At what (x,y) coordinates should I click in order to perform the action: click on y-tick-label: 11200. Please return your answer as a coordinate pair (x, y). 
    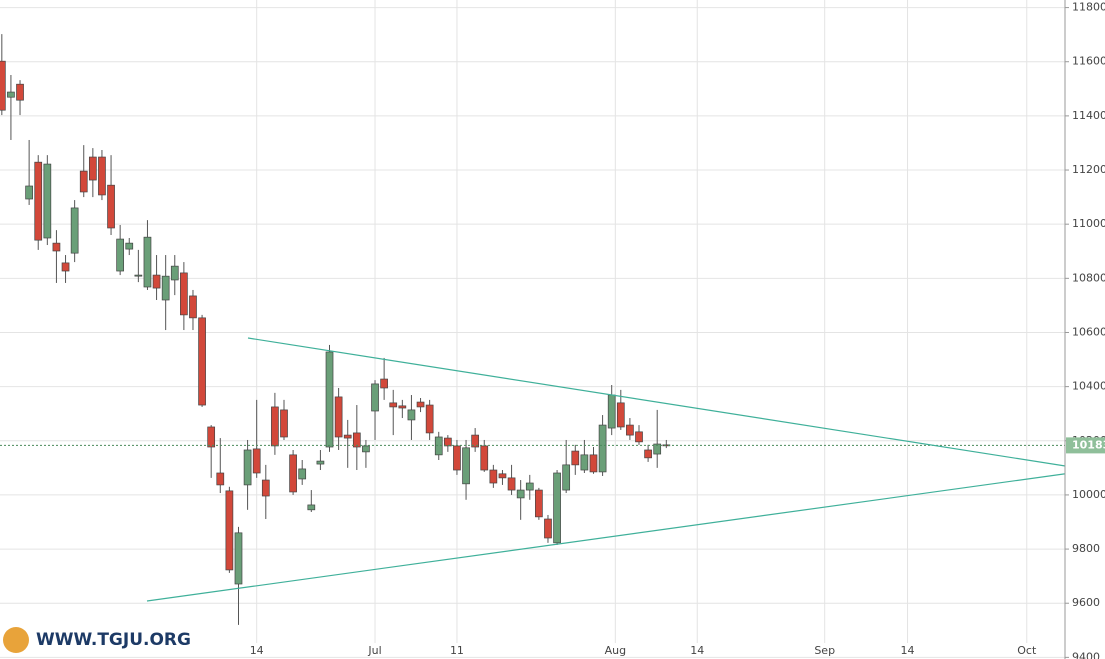
    Looking at the image, I should click on (1088, 169).